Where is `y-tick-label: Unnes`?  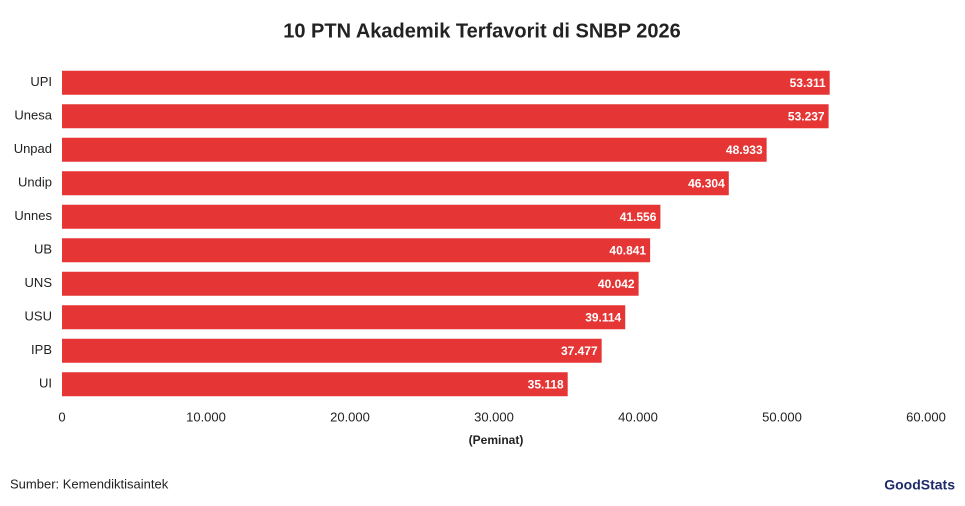
y-tick-label: Unnes is located at coordinates (33, 215).